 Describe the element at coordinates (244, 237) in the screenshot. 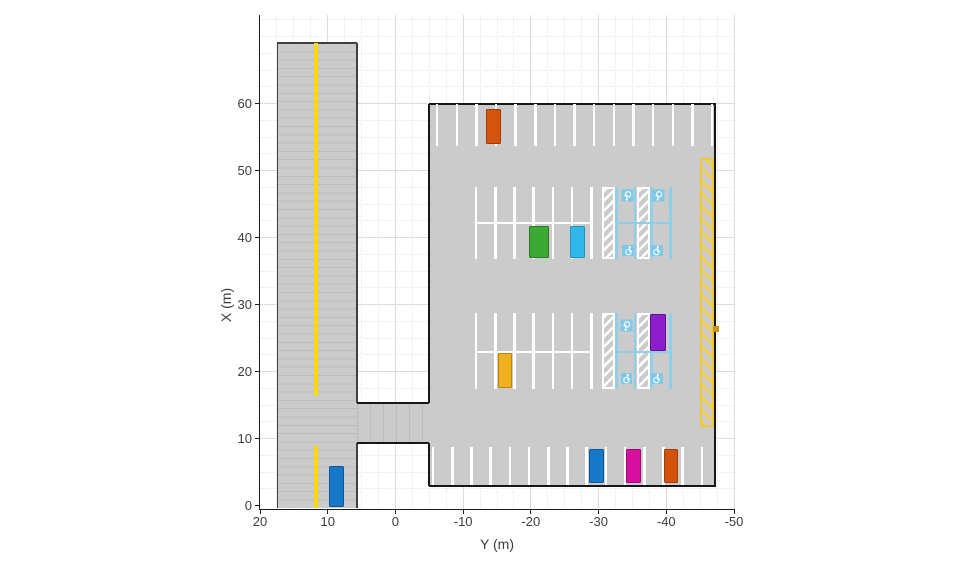

I see `tick-label: 40` at that location.